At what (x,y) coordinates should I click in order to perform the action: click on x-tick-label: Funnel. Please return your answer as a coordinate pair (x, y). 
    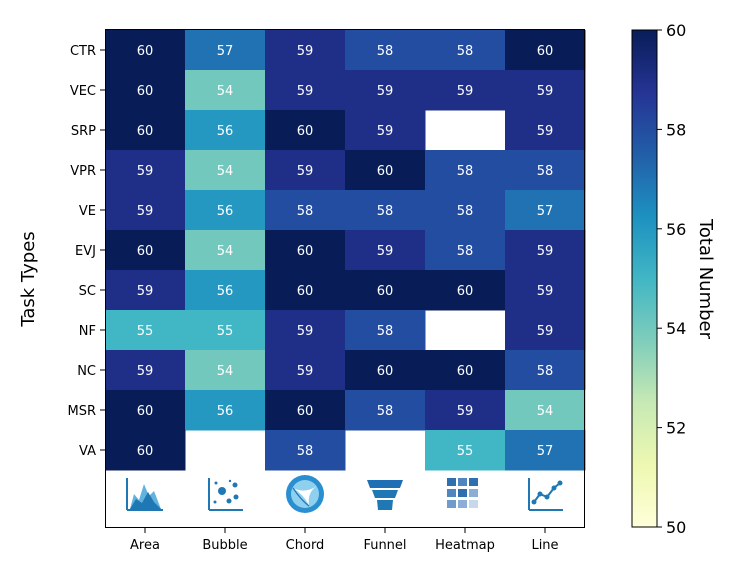
    Looking at the image, I should click on (384, 545).